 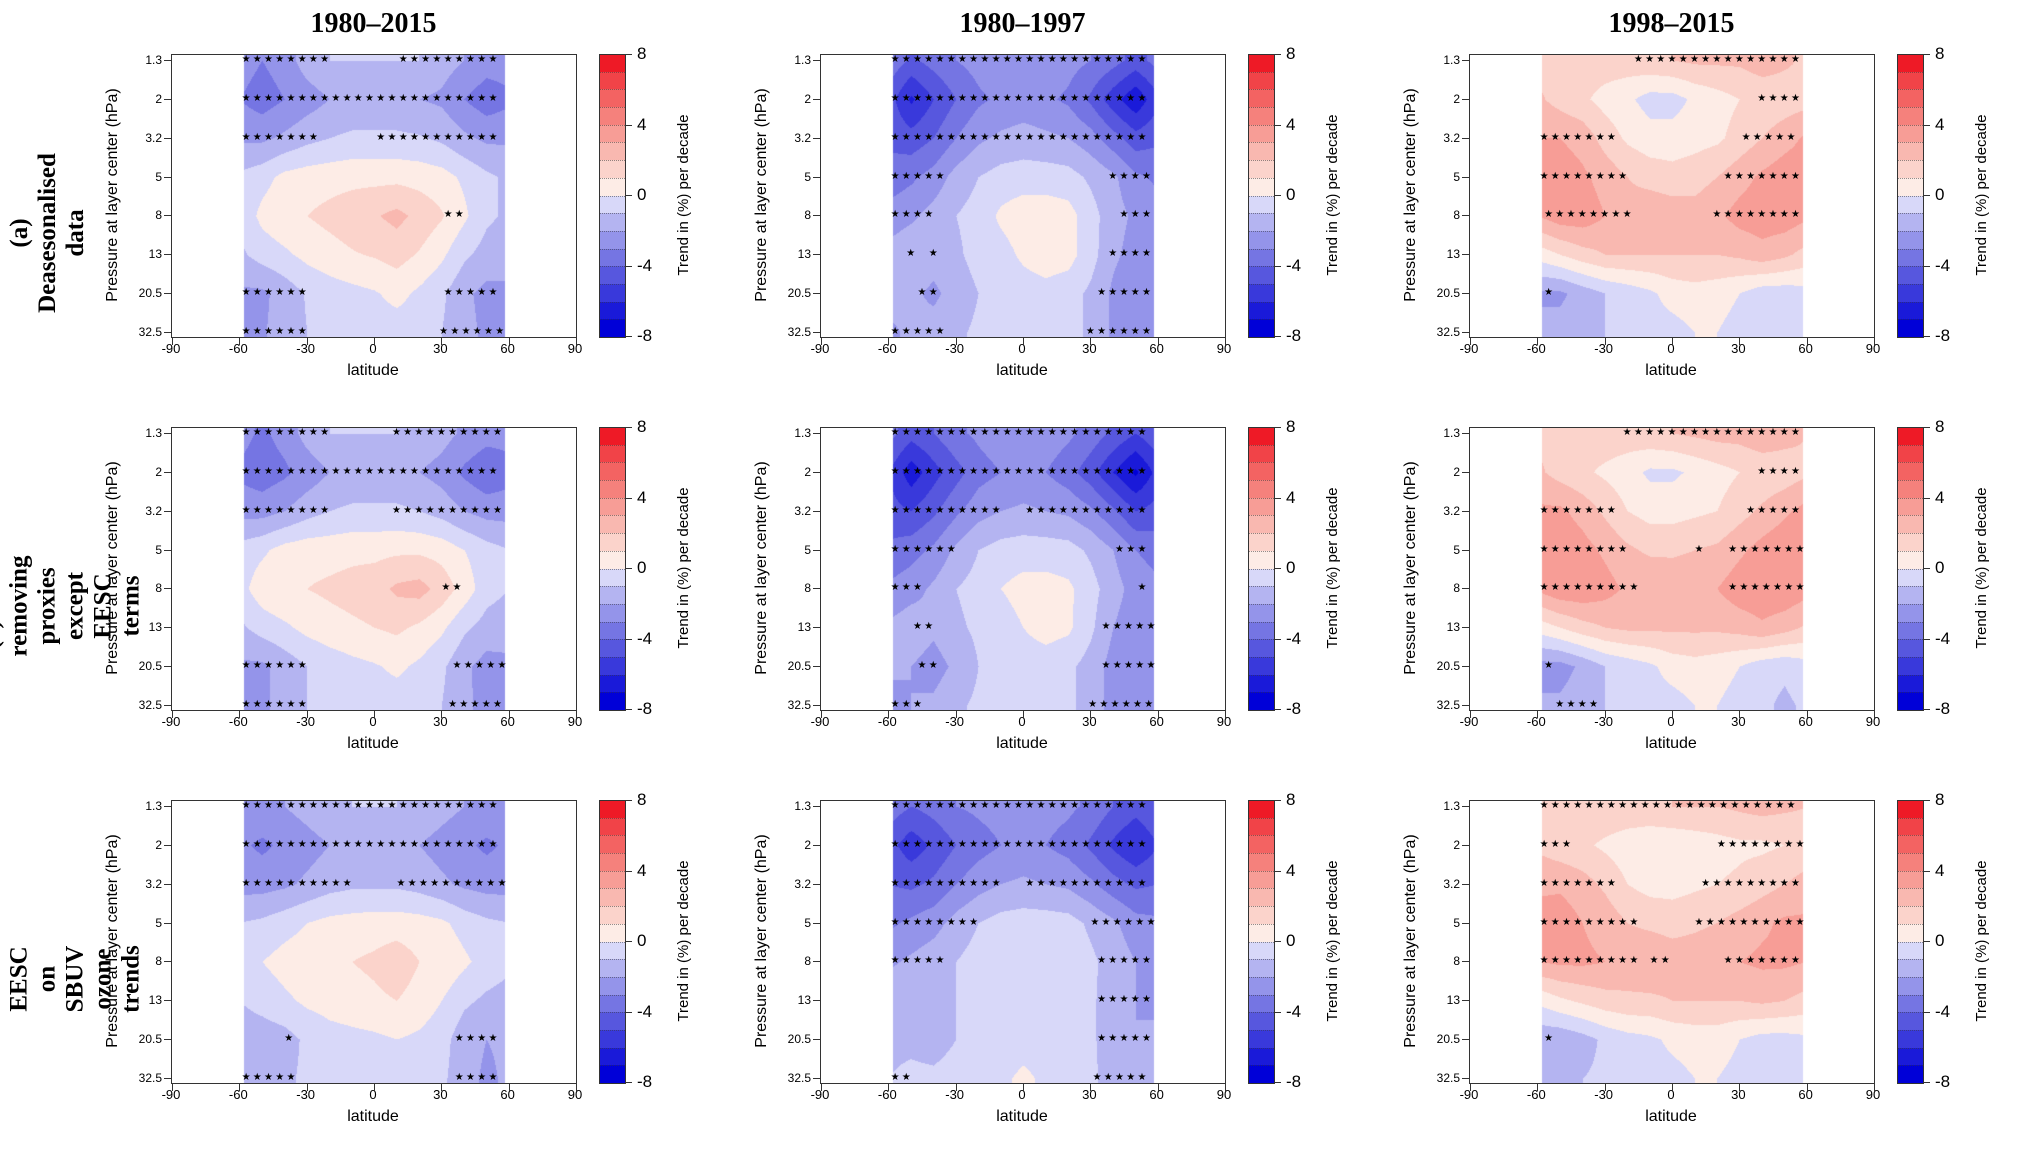 I want to click on y-tick-label: 20.5, so click(x=150, y=293).